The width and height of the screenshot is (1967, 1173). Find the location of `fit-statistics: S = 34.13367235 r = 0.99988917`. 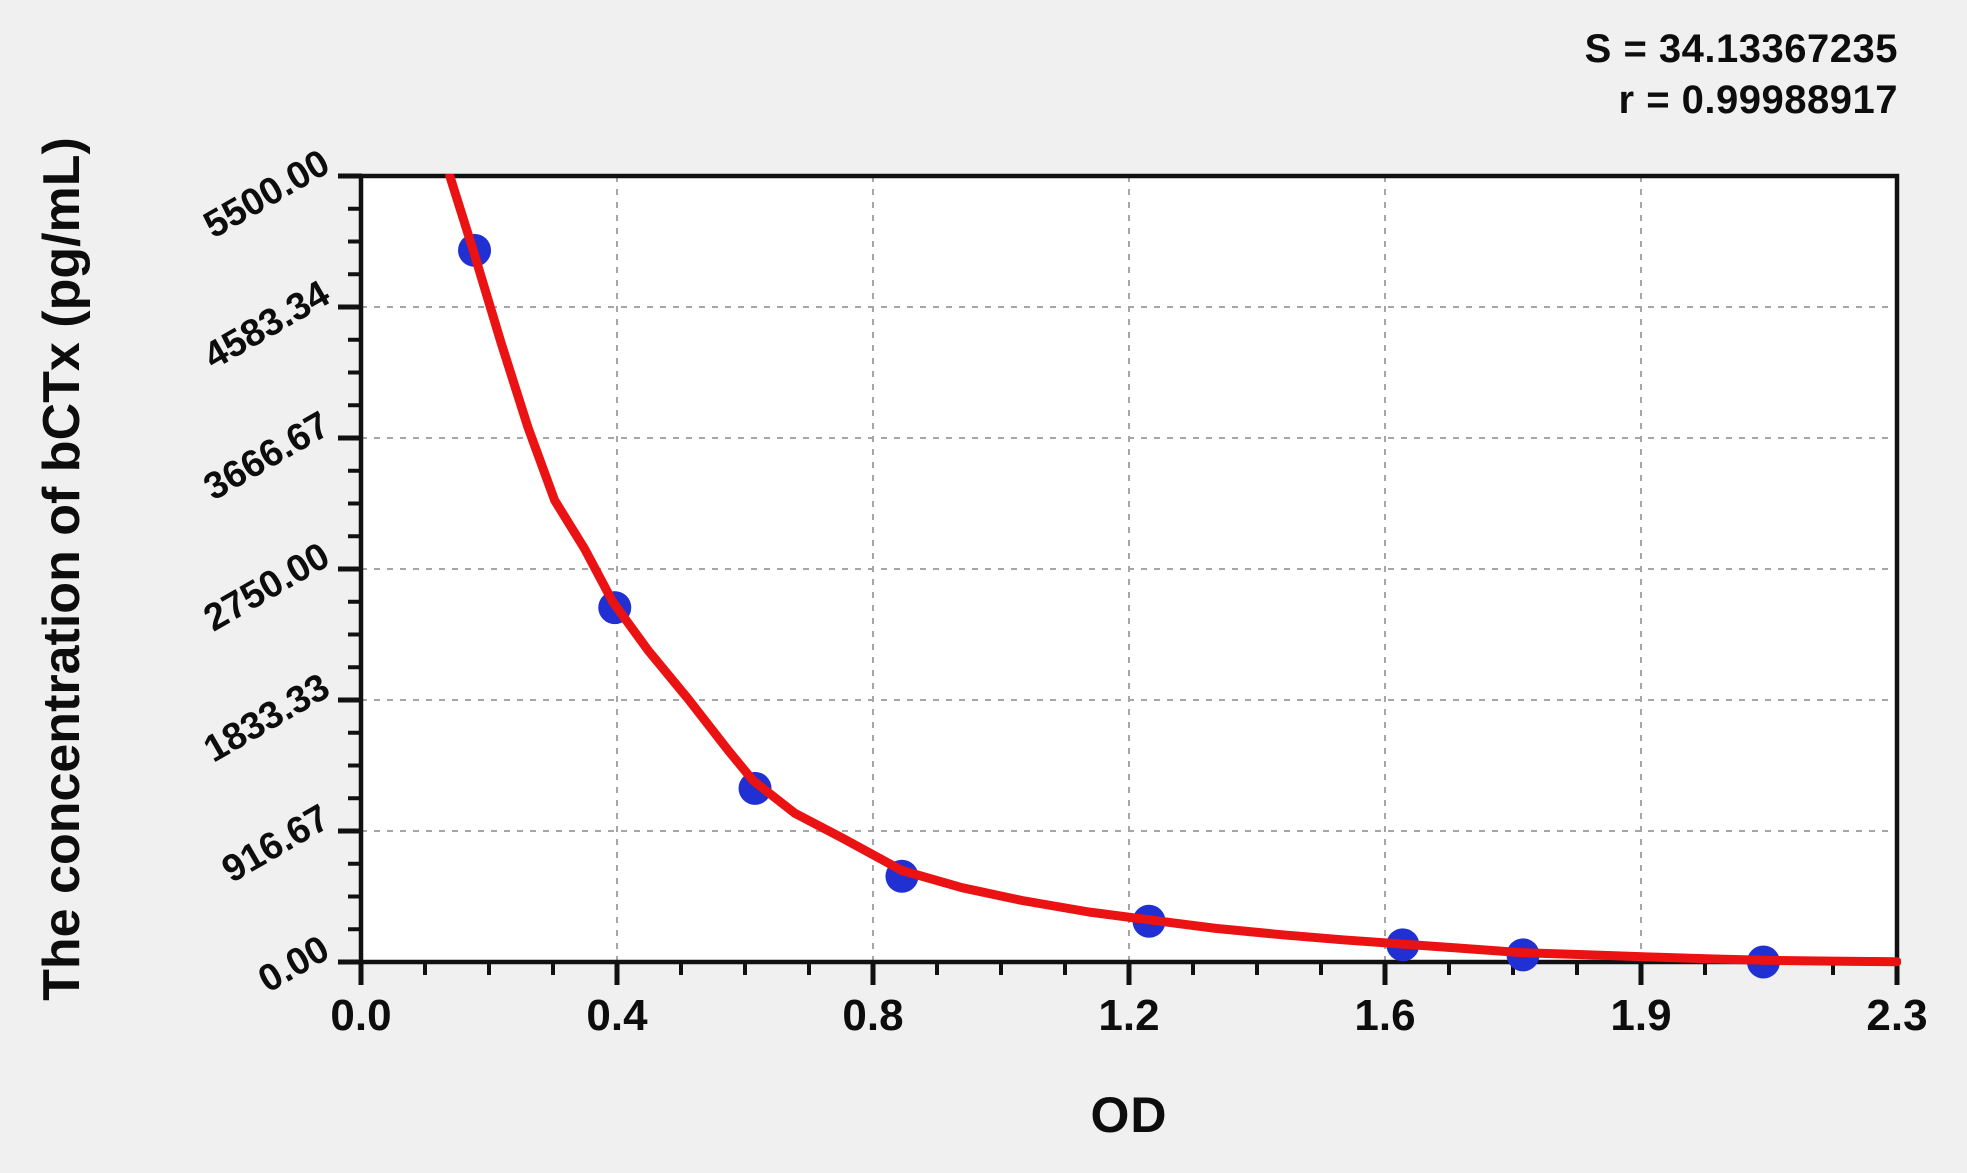

fit-statistics: S = 34.13367235 r = 0.99988917 is located at coordinates (1741, 75).